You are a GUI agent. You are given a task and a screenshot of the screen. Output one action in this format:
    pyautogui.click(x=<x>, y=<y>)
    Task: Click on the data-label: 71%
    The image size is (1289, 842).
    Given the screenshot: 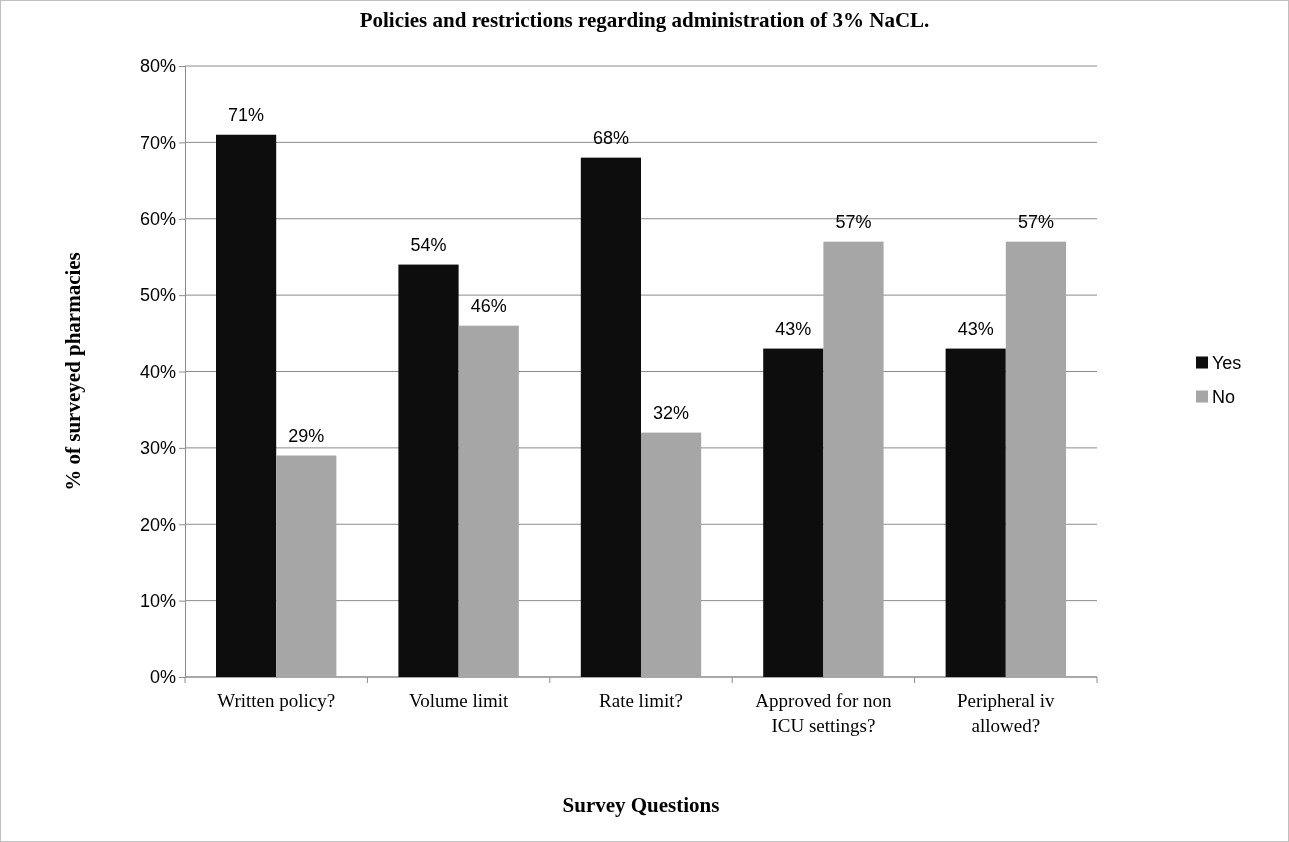 What is the action you would take?
    pyautogui.click(x=246, y=114)
    